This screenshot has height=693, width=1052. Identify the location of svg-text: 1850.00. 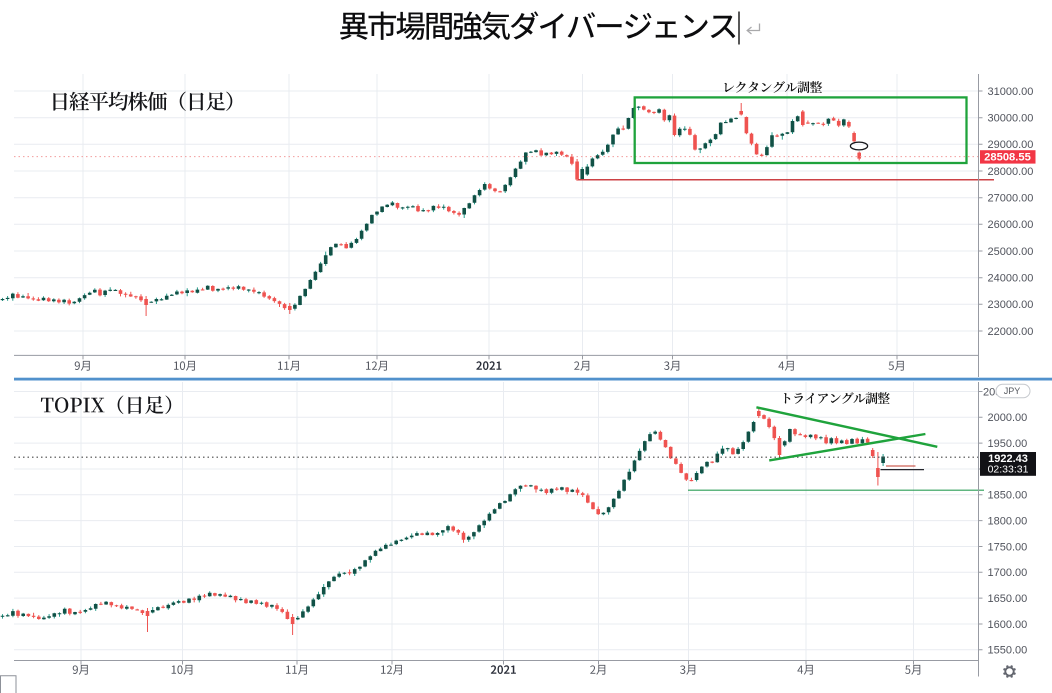
(1008, 496).